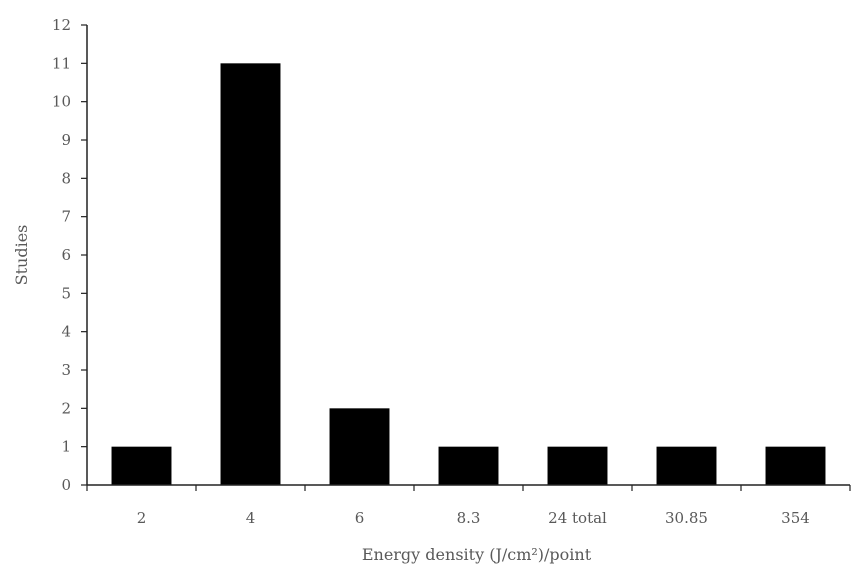 The width and height of the screenshot is (853, 570). Describe the element at coordinates (61, 25) in the screenshot. I see `y-tick-label: 12` at that location.